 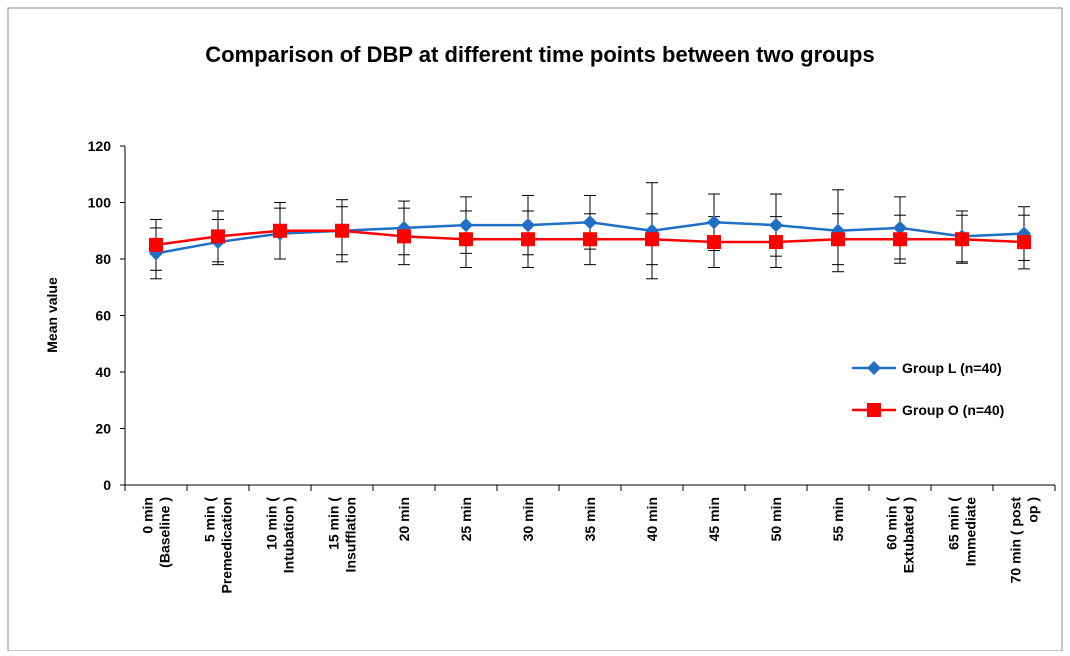 I want to click on x-tick-label-group: 30 min, so click(x=528, y=519).